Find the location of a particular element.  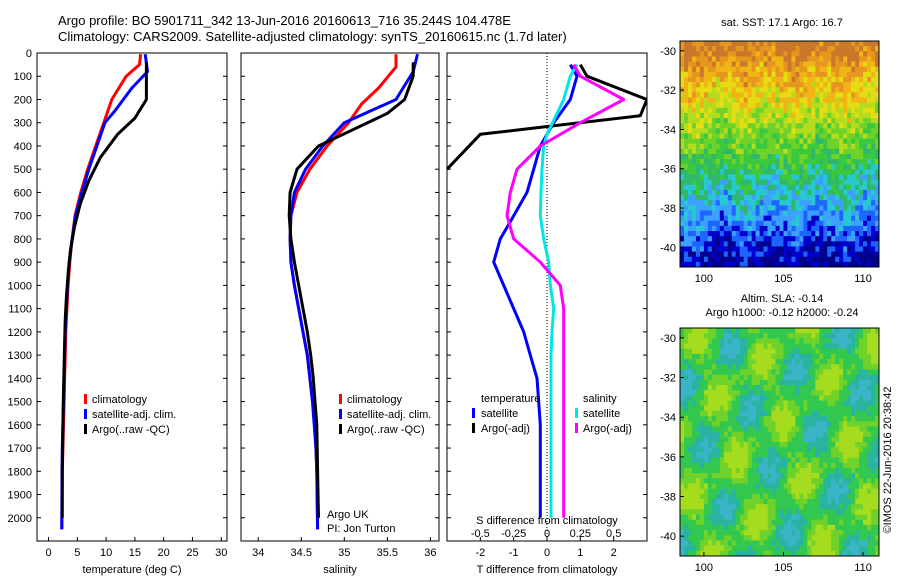

map-frame is located at coordinates (779, 442).